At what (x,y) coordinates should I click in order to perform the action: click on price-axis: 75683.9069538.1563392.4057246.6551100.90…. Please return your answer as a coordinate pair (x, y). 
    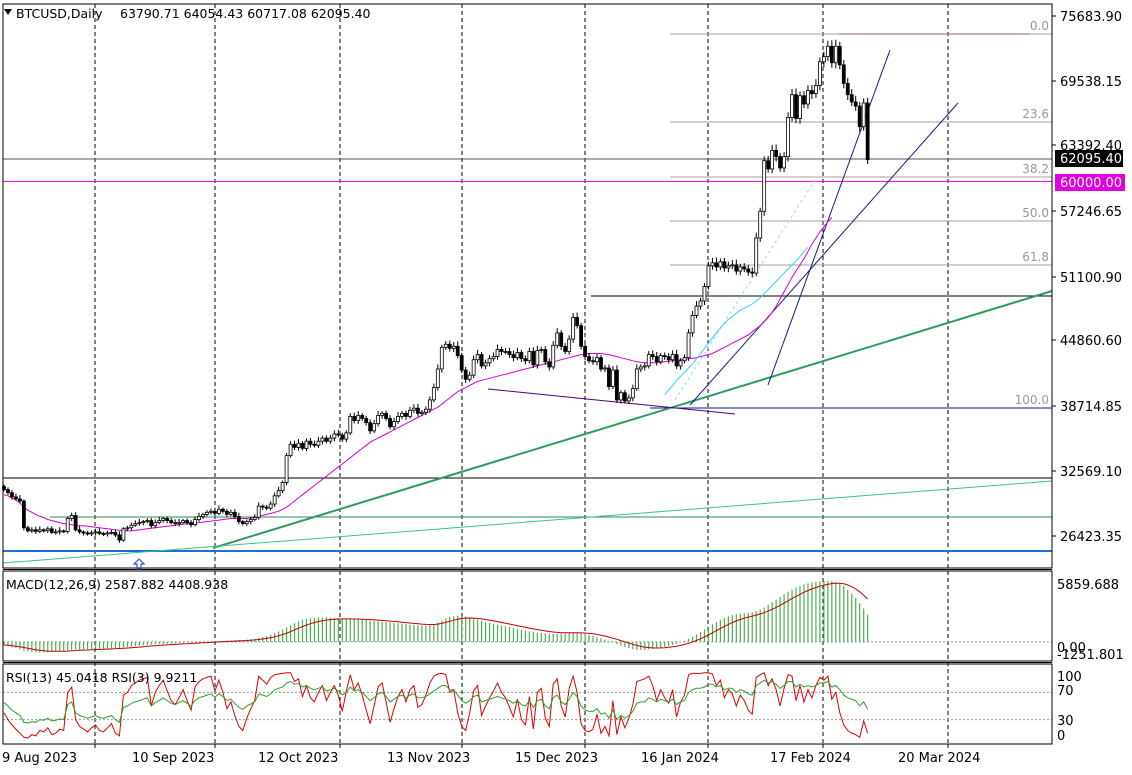
    Looking at the image, I should click on (1088, 377).